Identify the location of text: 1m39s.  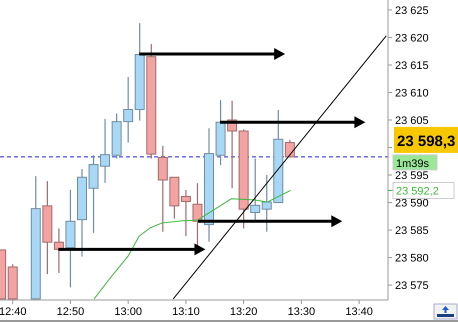
(413, 164).